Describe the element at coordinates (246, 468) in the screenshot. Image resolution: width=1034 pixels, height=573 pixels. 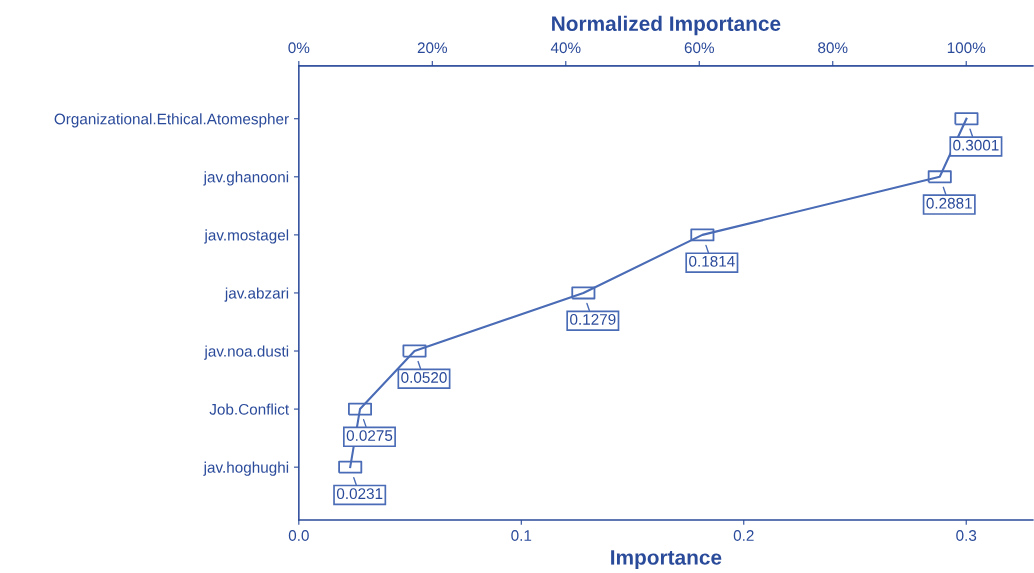
I see `y-tick-label: jav.hoghughi` at that location.